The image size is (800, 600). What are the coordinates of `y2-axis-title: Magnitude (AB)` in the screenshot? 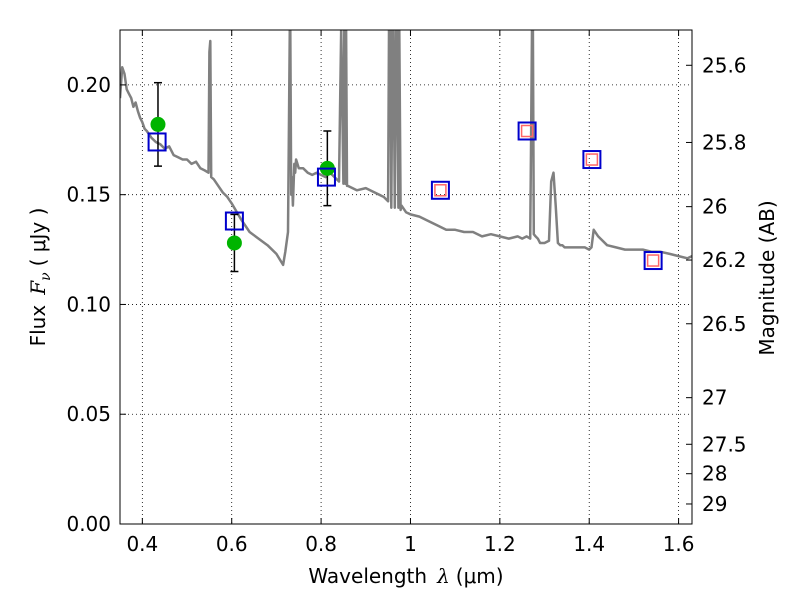 It's located at (767, 277).